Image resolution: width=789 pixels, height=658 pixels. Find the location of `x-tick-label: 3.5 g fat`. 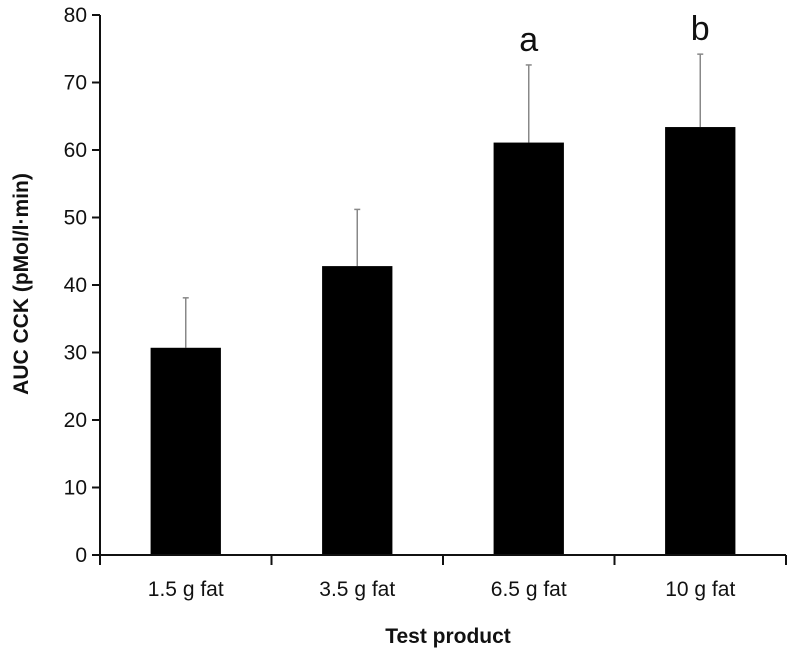

x-tick-label: 3.5 g fat is located at coordinates (357, 589).